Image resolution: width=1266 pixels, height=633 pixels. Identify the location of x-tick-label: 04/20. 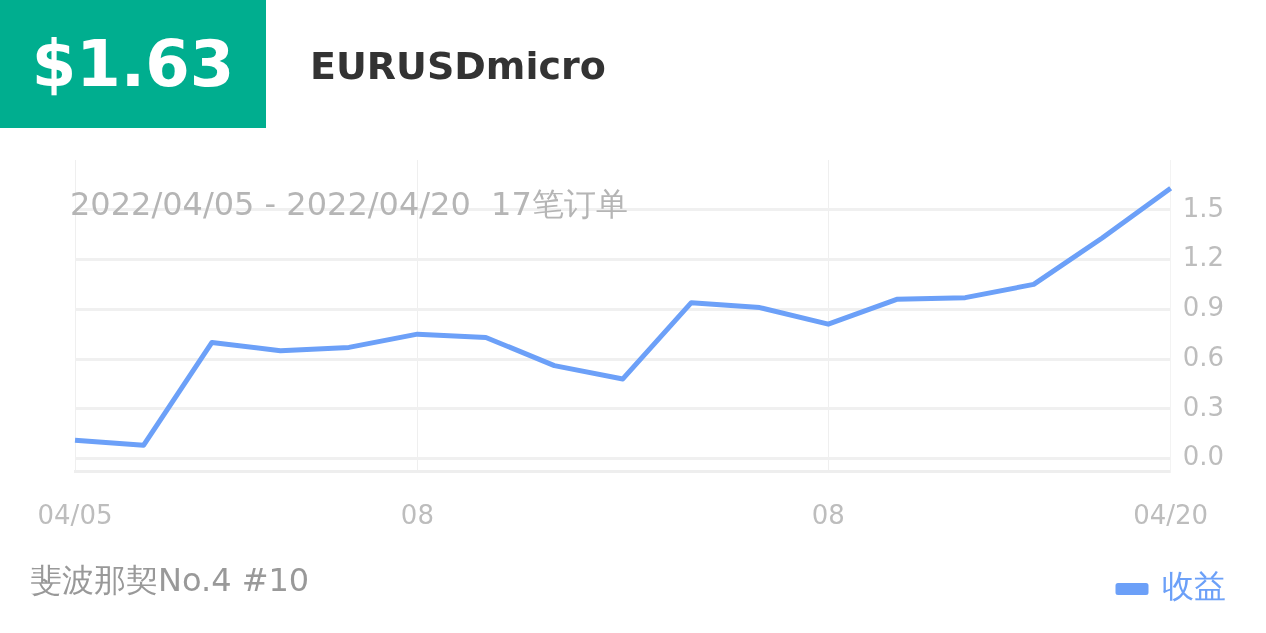
(1171, 515).